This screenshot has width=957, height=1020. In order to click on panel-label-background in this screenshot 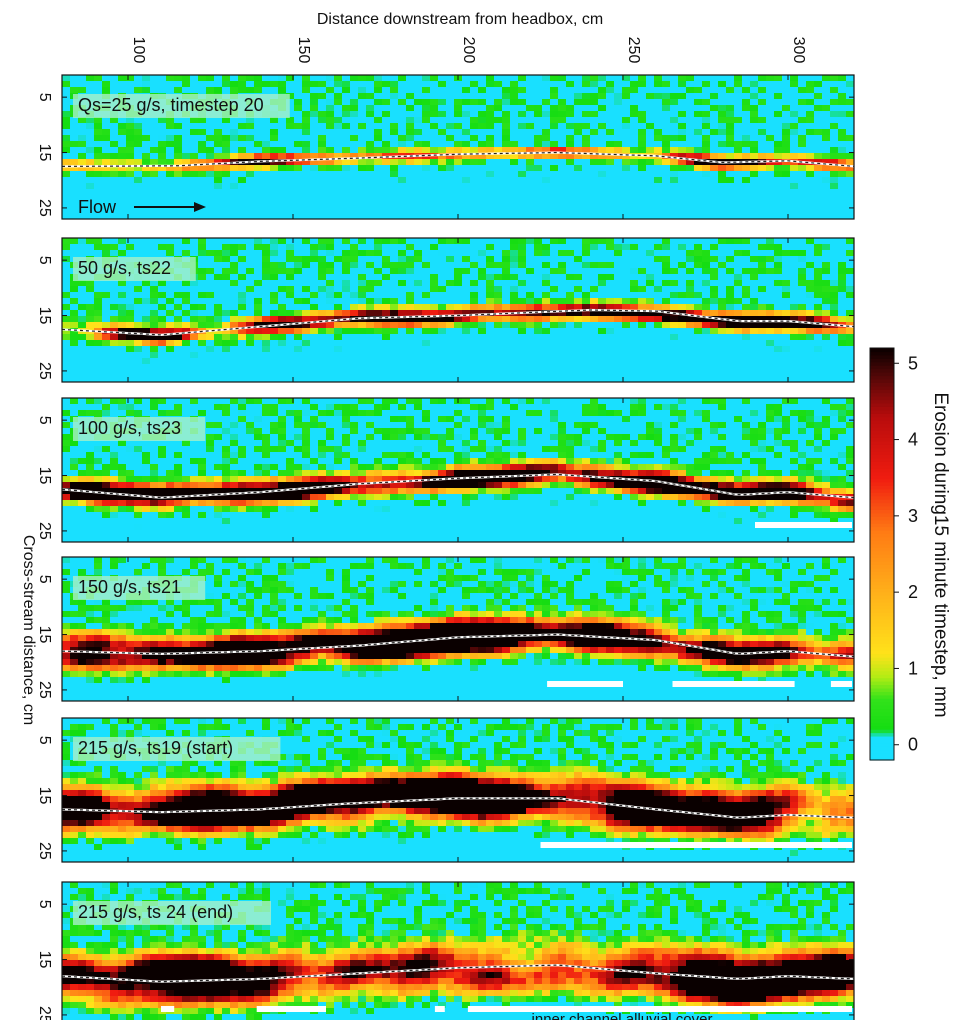, I will do `click(181, 106)`.